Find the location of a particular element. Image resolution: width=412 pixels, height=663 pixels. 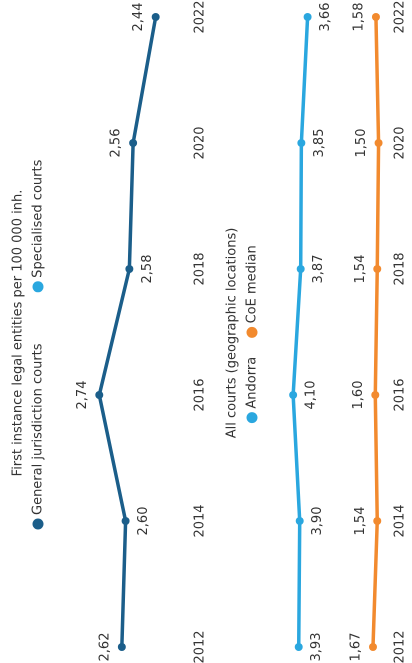

data-label: 1,58 is located at coordinates (358, 17).